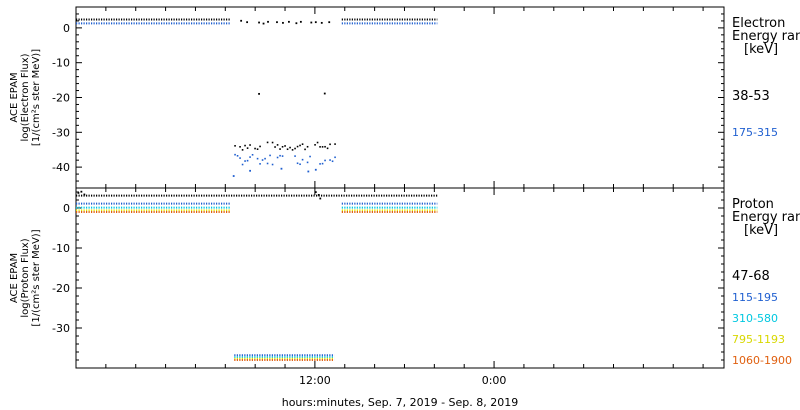 The image size is (800, 410). Describe the element at coordinates (494, 380) in the screenshot. I see `x-tick-label: 0:00` at that location.